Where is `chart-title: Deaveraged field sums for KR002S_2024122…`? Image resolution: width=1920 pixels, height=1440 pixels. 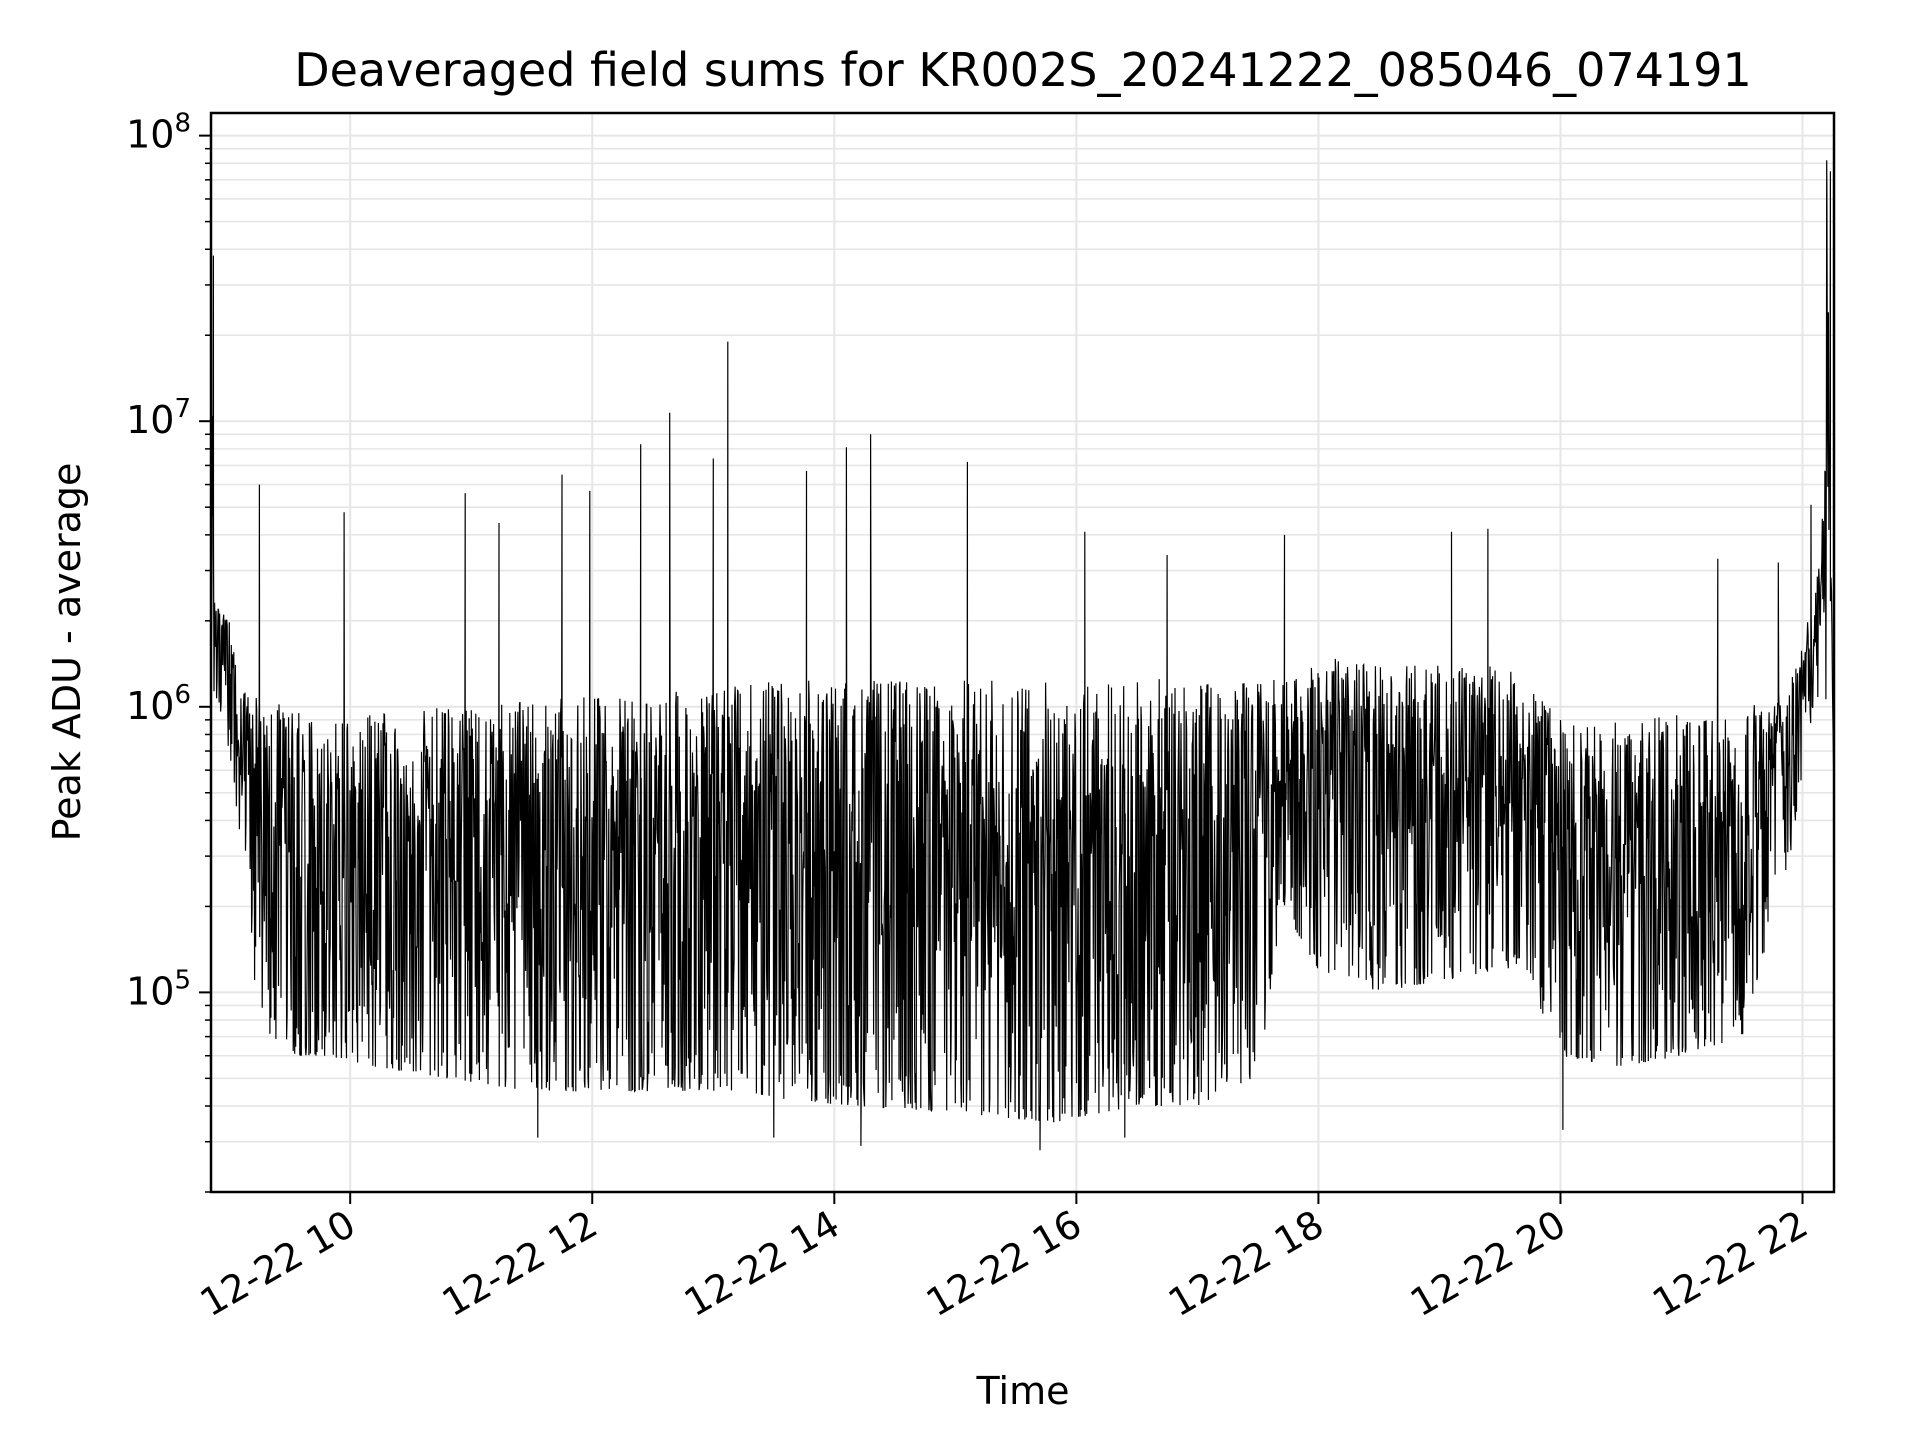
chart-title: Deaveraged field sums for KR002S_2024122… is located at coordinates (1023, 70).